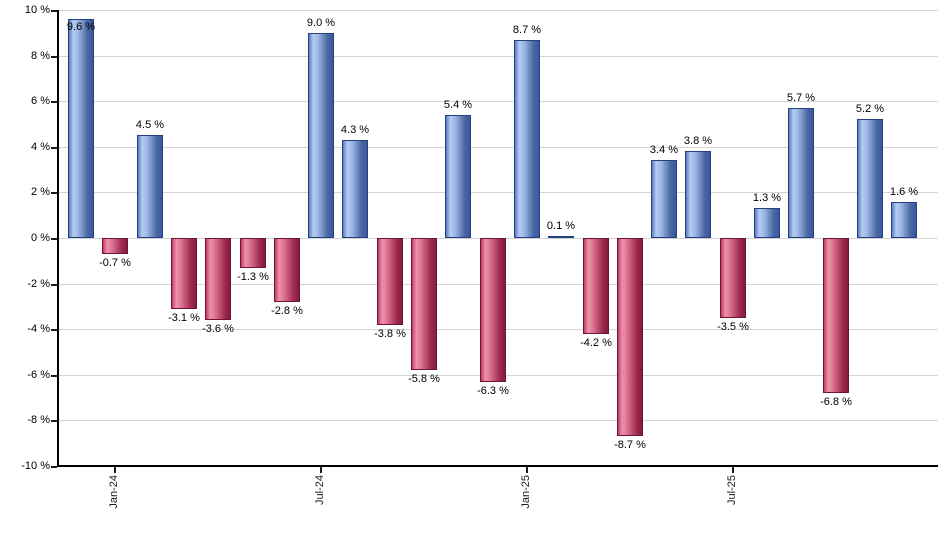 This screenshot has width=940, height=550. What do you see at coordinates (218, 329) in the screenshot?
I see `bar-value-label: -3.6 %` at bounding box center [218, 329].